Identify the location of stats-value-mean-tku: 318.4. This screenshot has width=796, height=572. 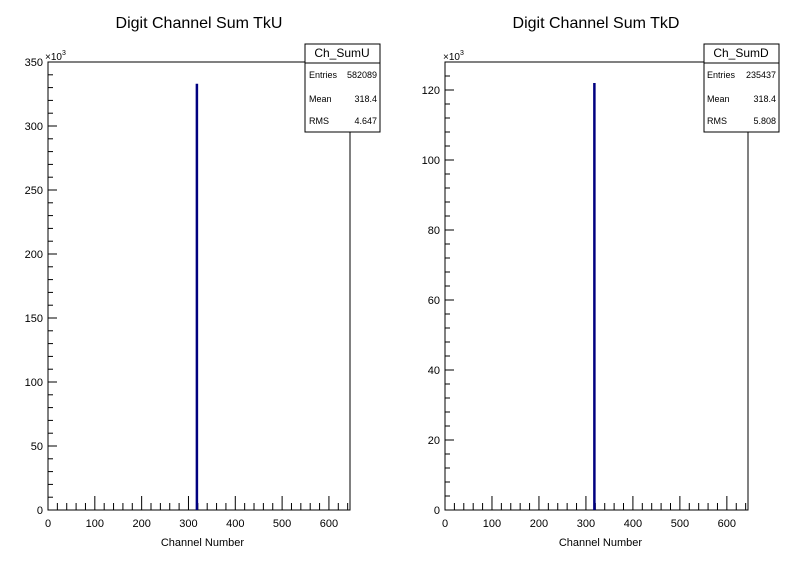
(365, 99).